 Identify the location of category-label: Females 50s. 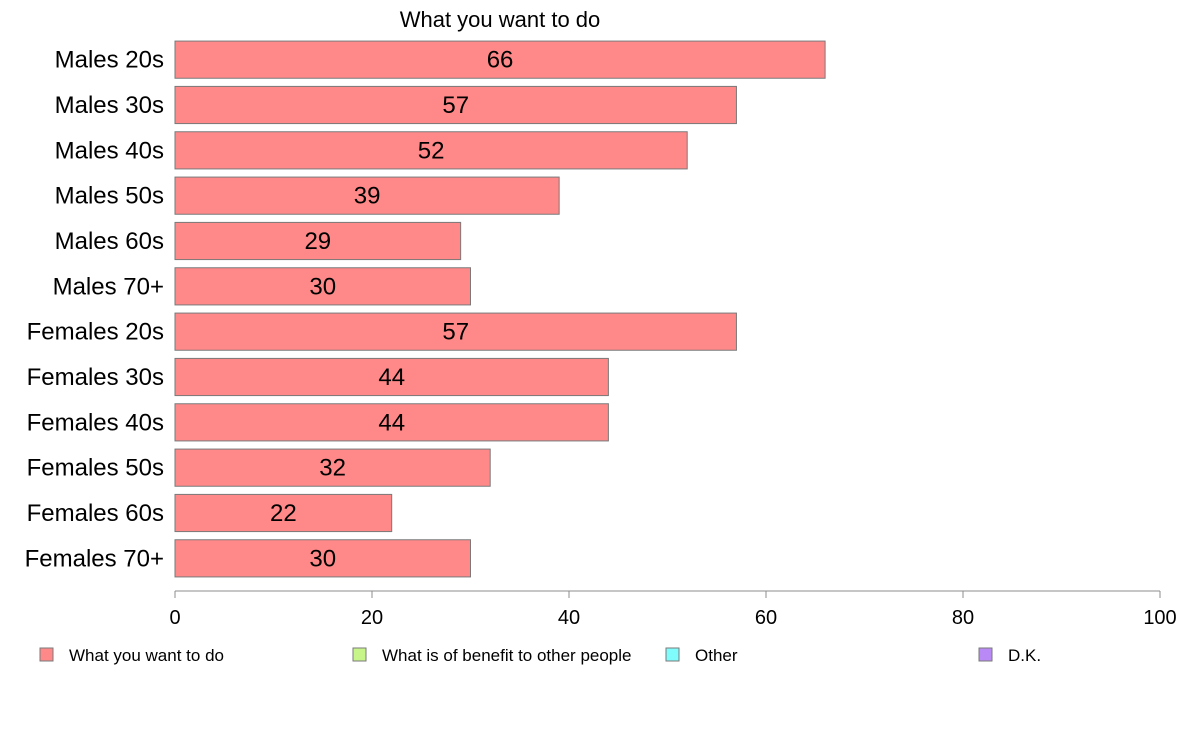
(95, 468).